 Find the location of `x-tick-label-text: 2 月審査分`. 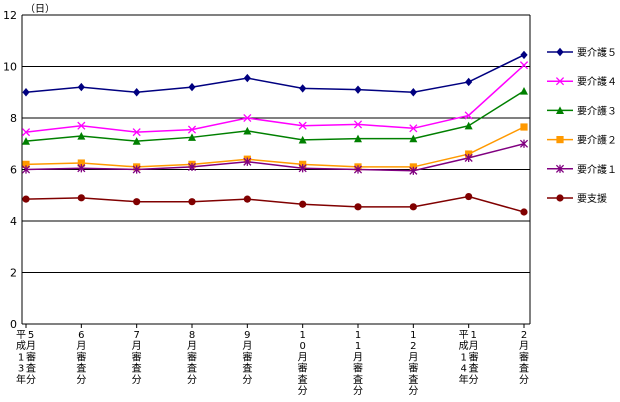

x-tick-label-text: 2 月審査分 is located at coordinates (524, 358).